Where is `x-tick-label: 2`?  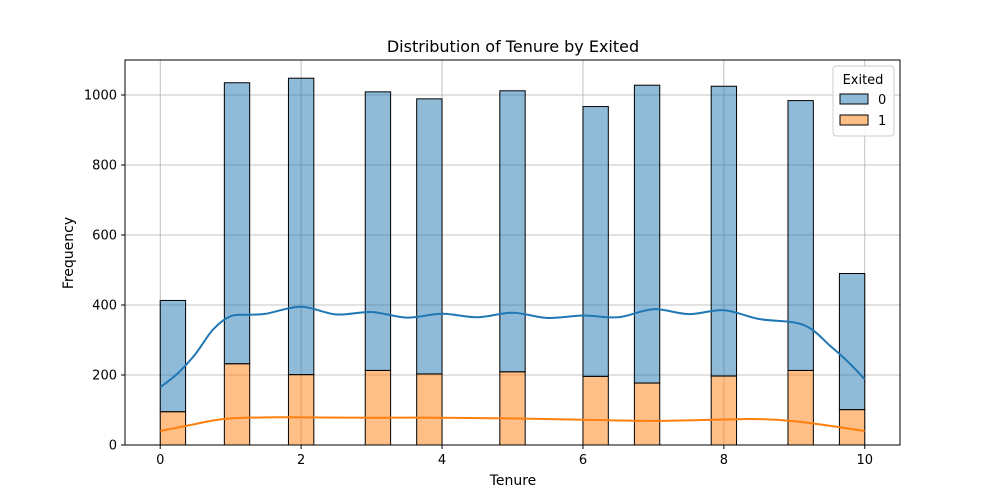
x-tick-label: 2 is located at coordinates (301, 460).